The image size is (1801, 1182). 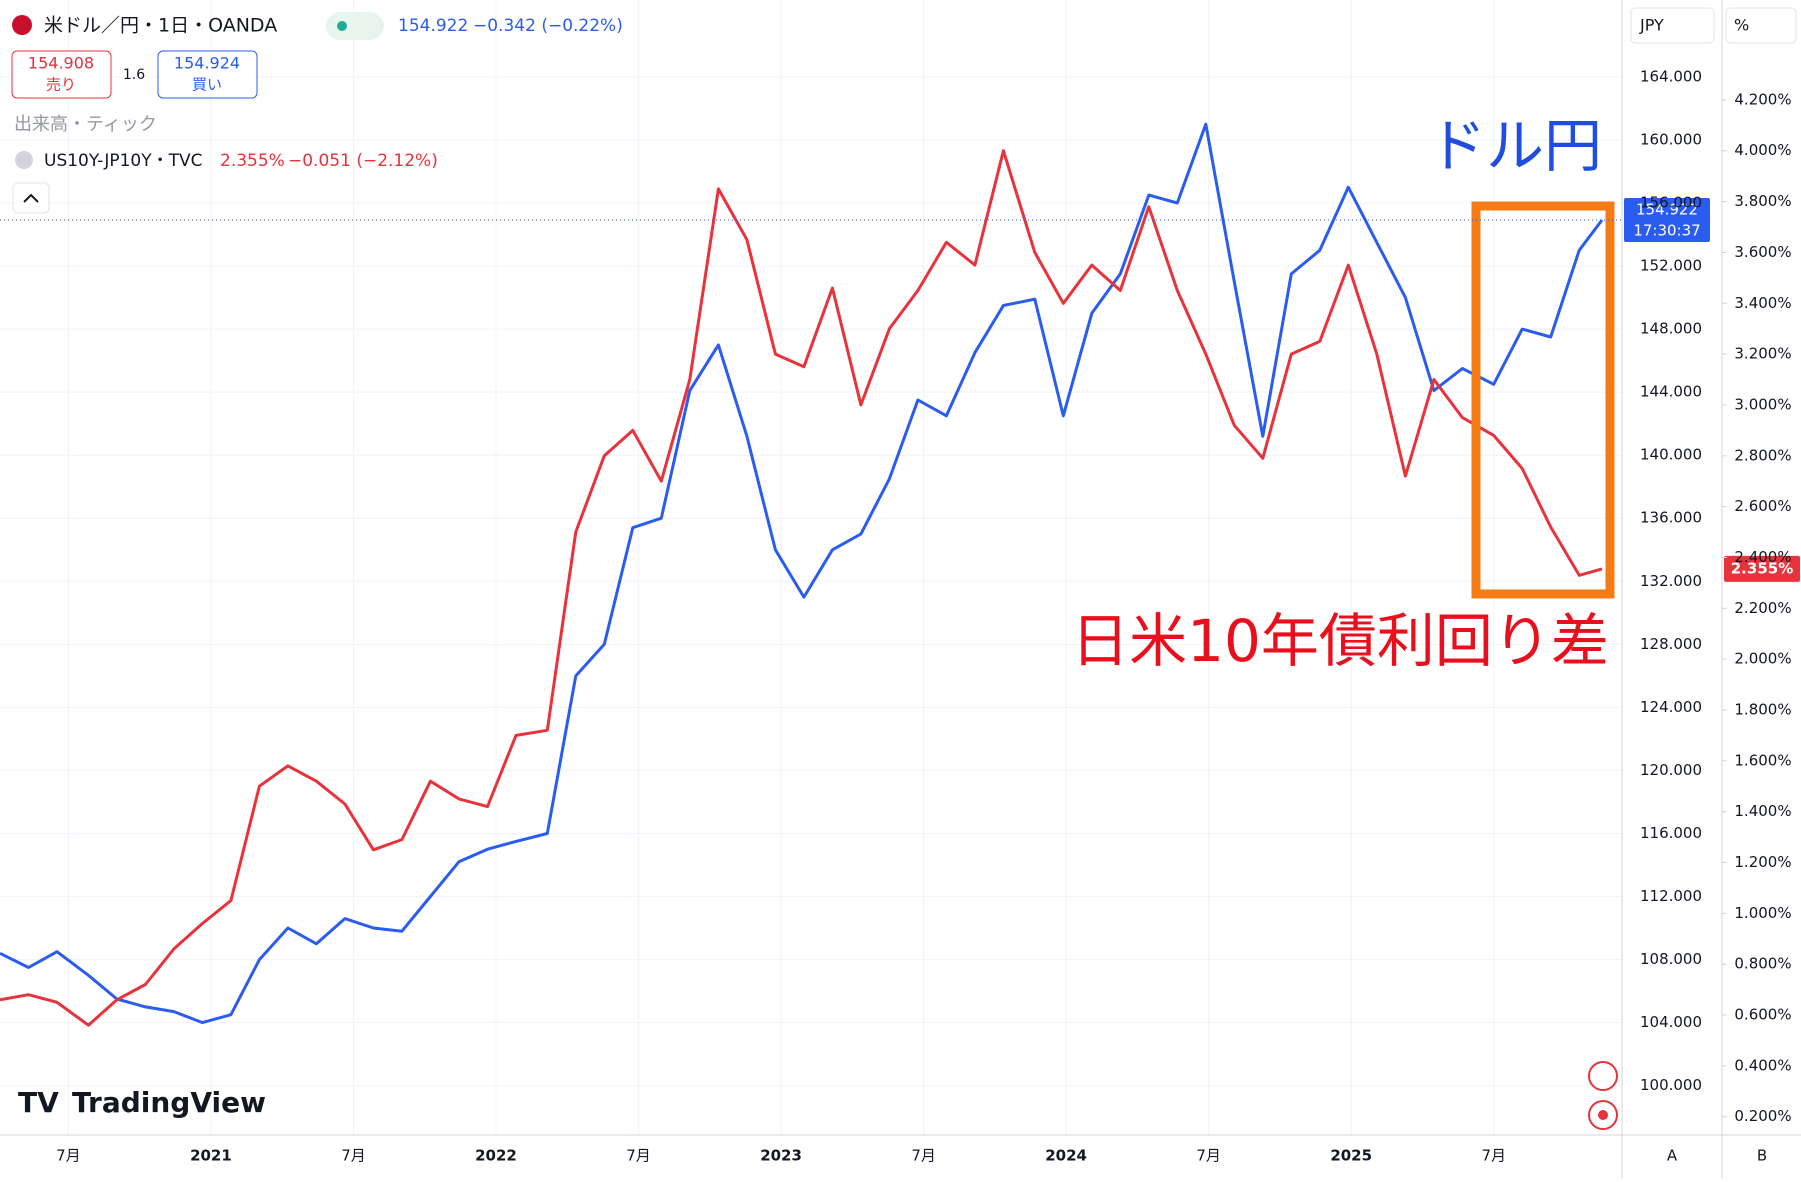 I want to click on flag-icon, so click(x=22, y=25).